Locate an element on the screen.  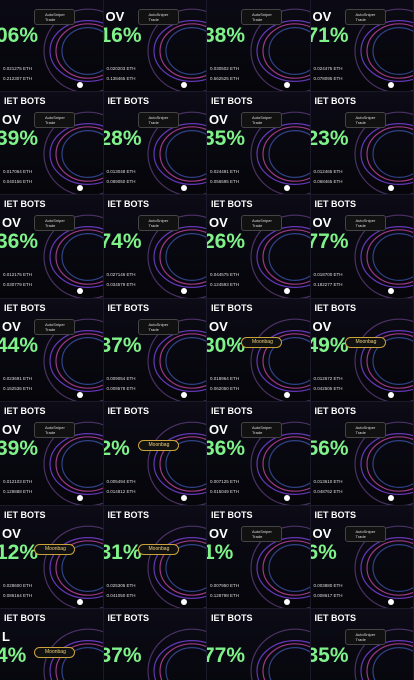
eth-amount: 0.018700 ETH is located at coordinates (328, 275).